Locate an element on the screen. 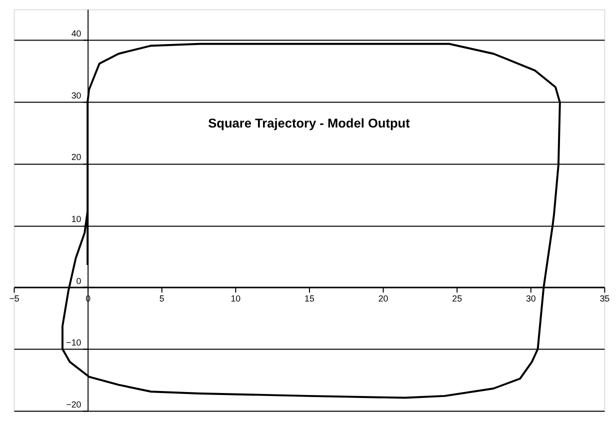  x-tick-label: 5 is located at coordinates (161, 298).